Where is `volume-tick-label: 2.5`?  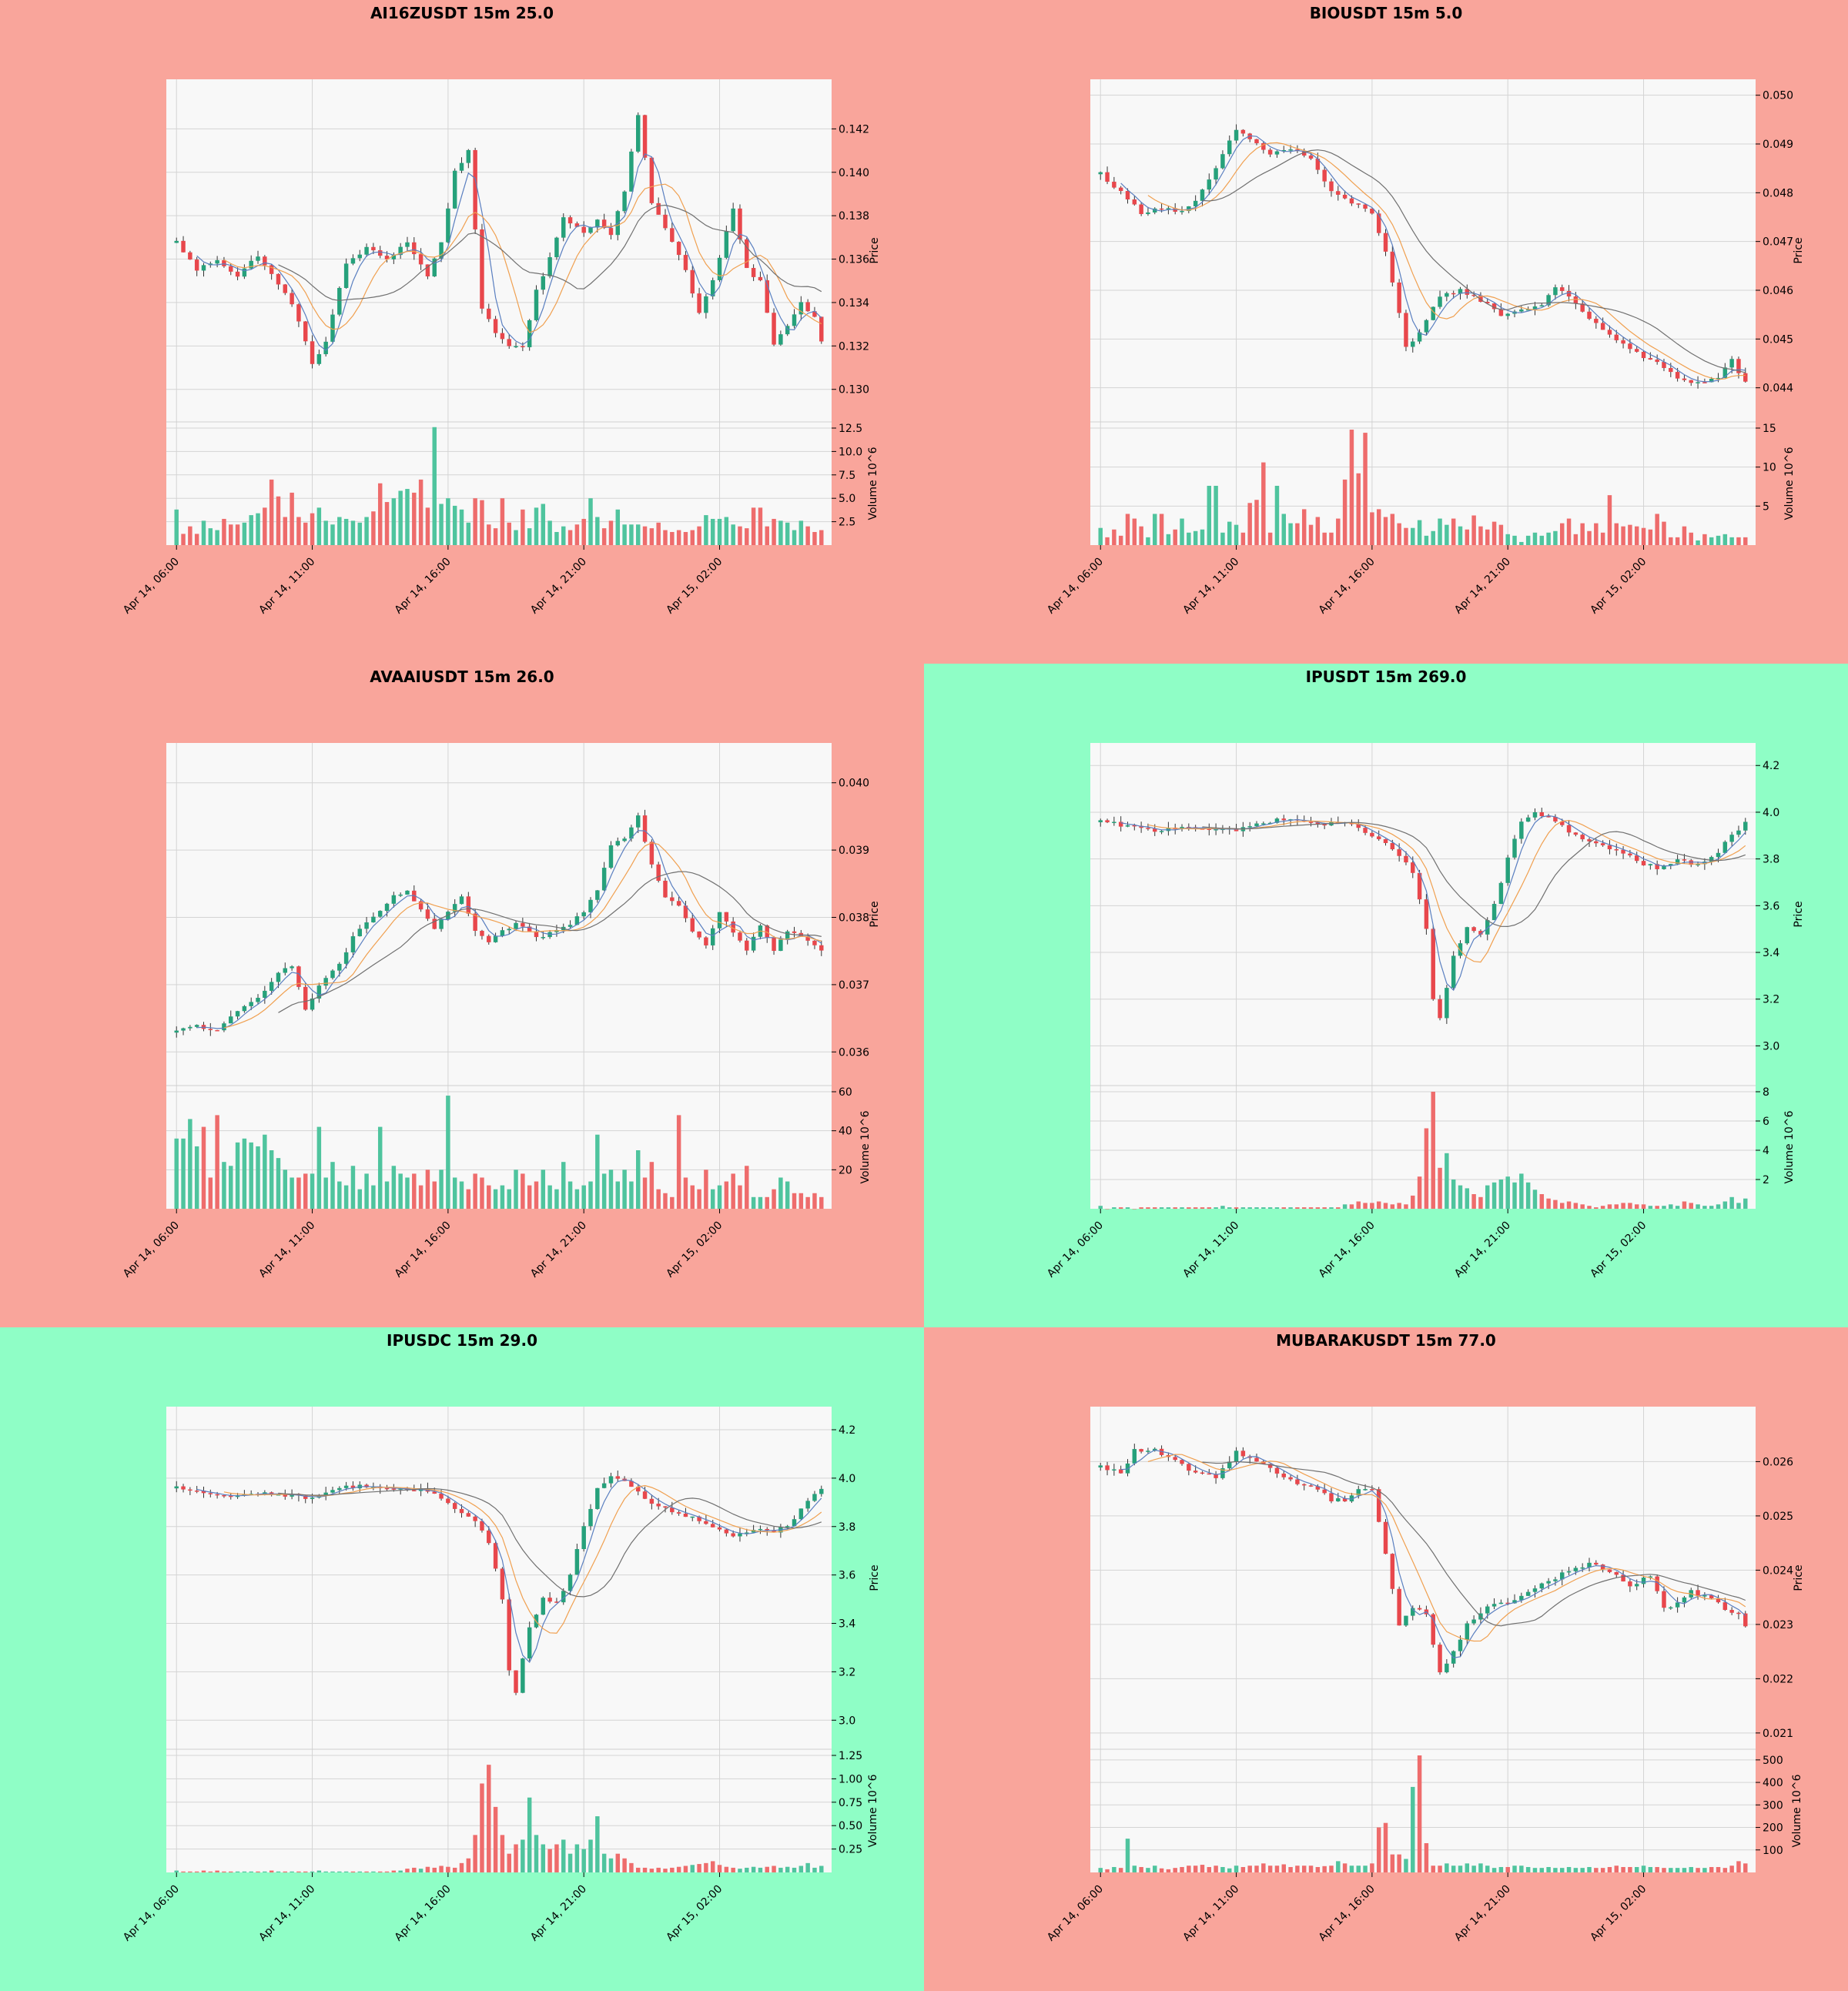 volume-tick-label: 2.5 is located at coordinates (847, 523).